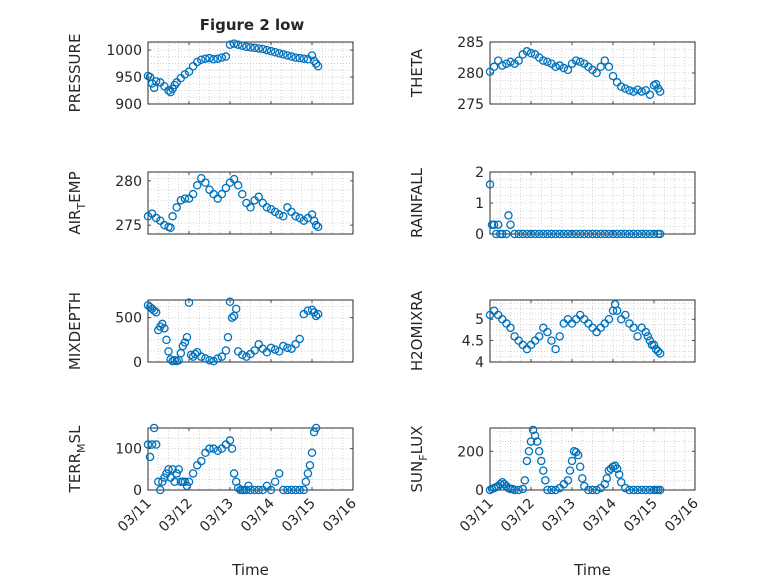 This screenshot has width=778, height=583. I want to click on y-tick-label: 285, so click(470, 43).